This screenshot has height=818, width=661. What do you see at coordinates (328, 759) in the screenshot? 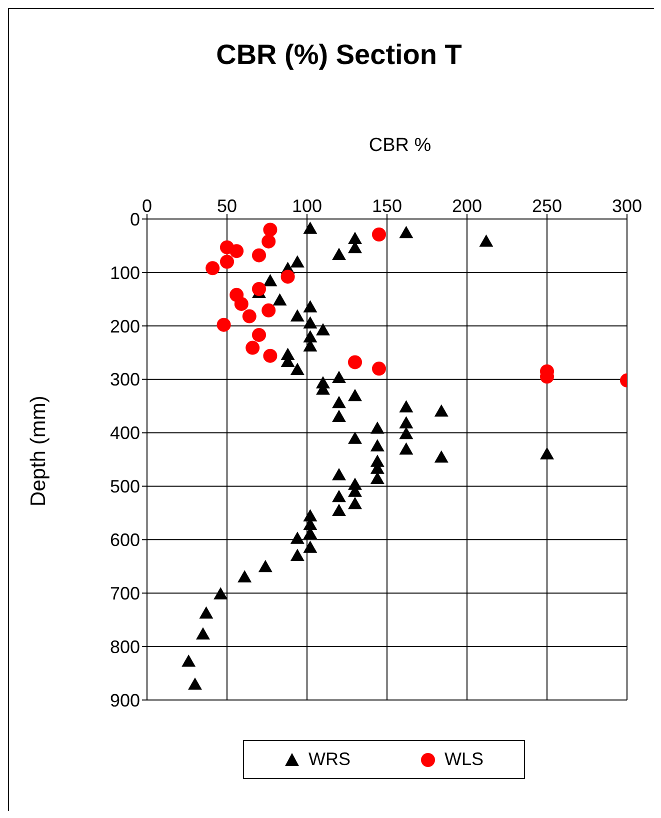
I see `legend-label: WRS` at bounding box center [328, 759].